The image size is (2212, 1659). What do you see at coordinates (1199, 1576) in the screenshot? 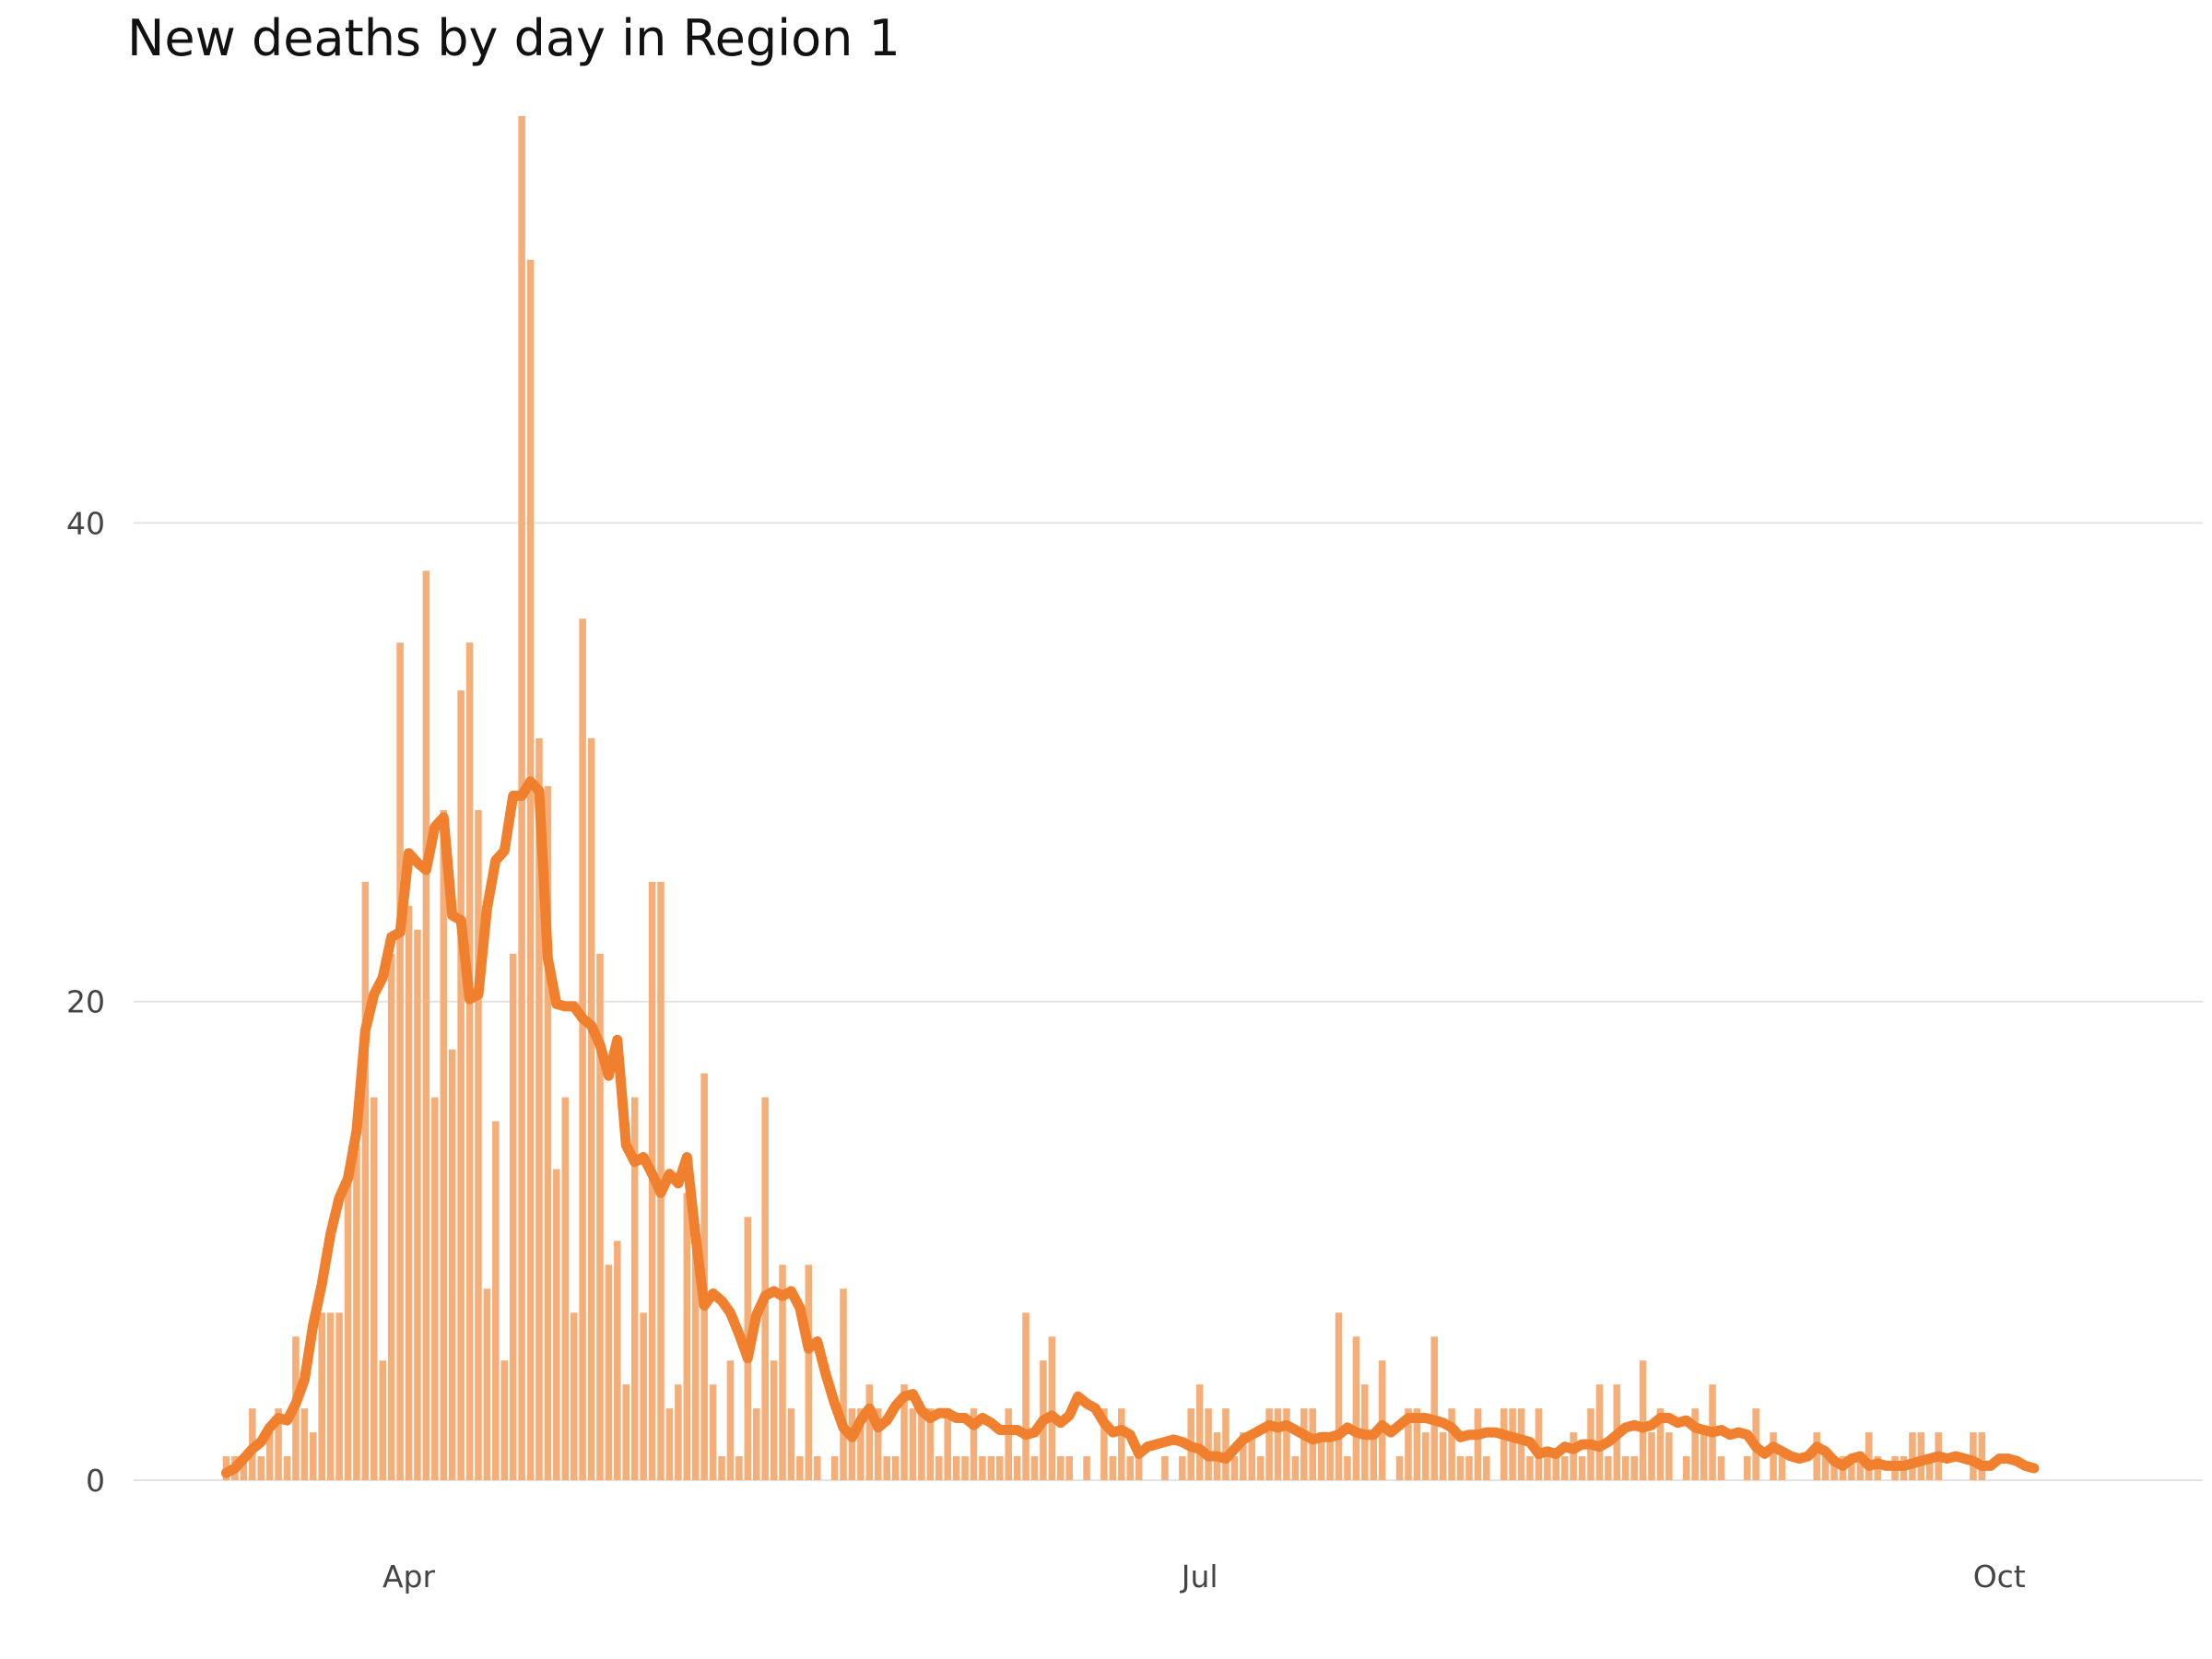
I see `x-tick-label-jul: Jul` at bounding box center [1199, 1576].